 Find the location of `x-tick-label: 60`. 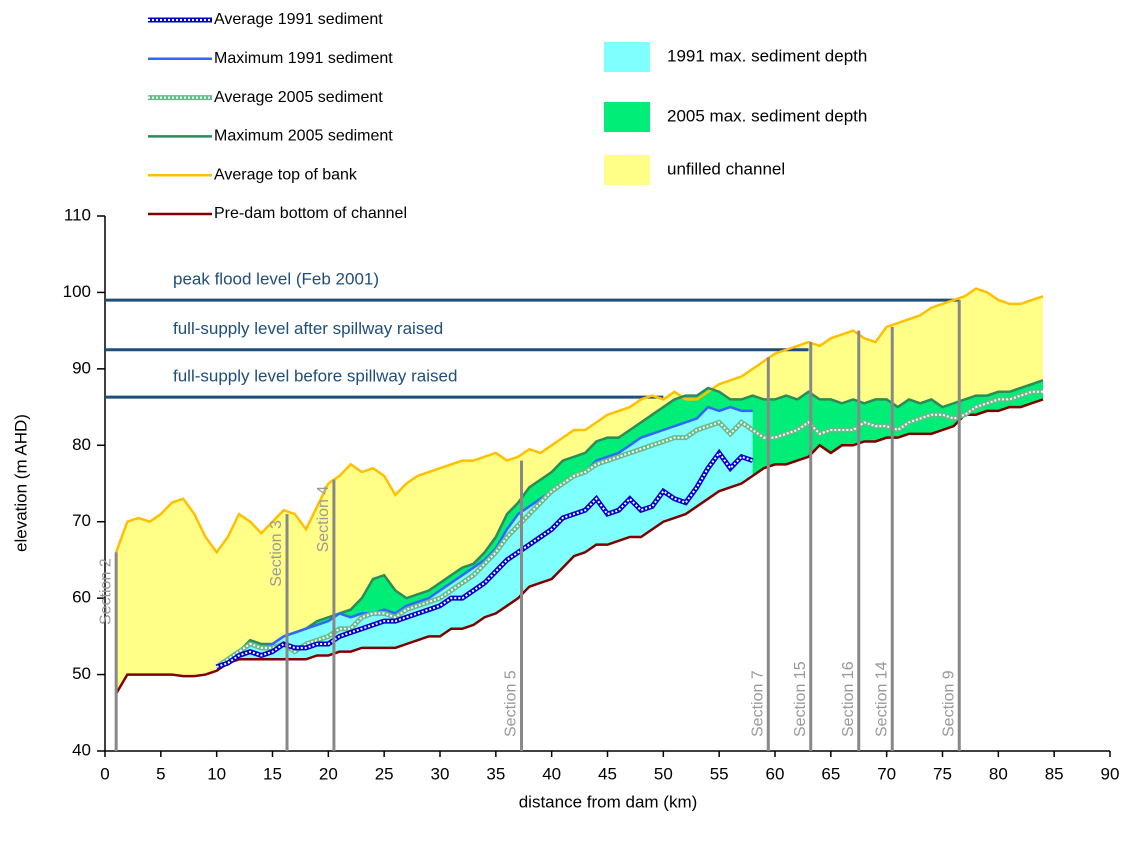

x-tick-label: 60 is located at coordinates (775, 773).